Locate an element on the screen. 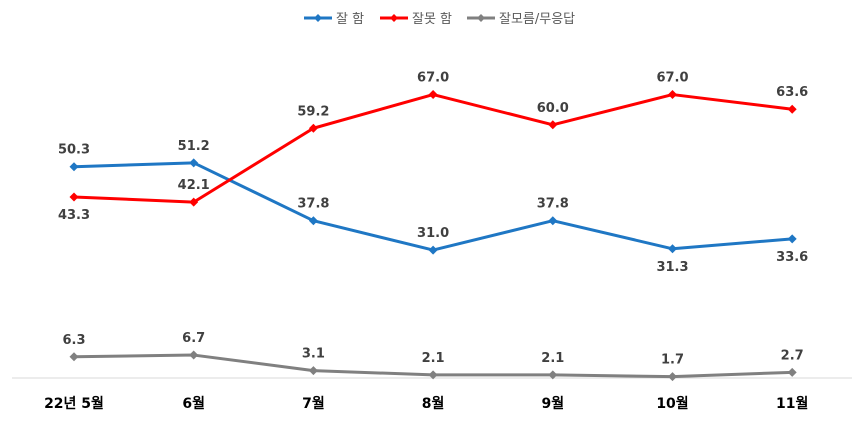 The image size is (865, 422). x-axis-ticks: 22년 5월 6월 7월 8월 9월 10월 11월 is located at coordinates (426, 403).